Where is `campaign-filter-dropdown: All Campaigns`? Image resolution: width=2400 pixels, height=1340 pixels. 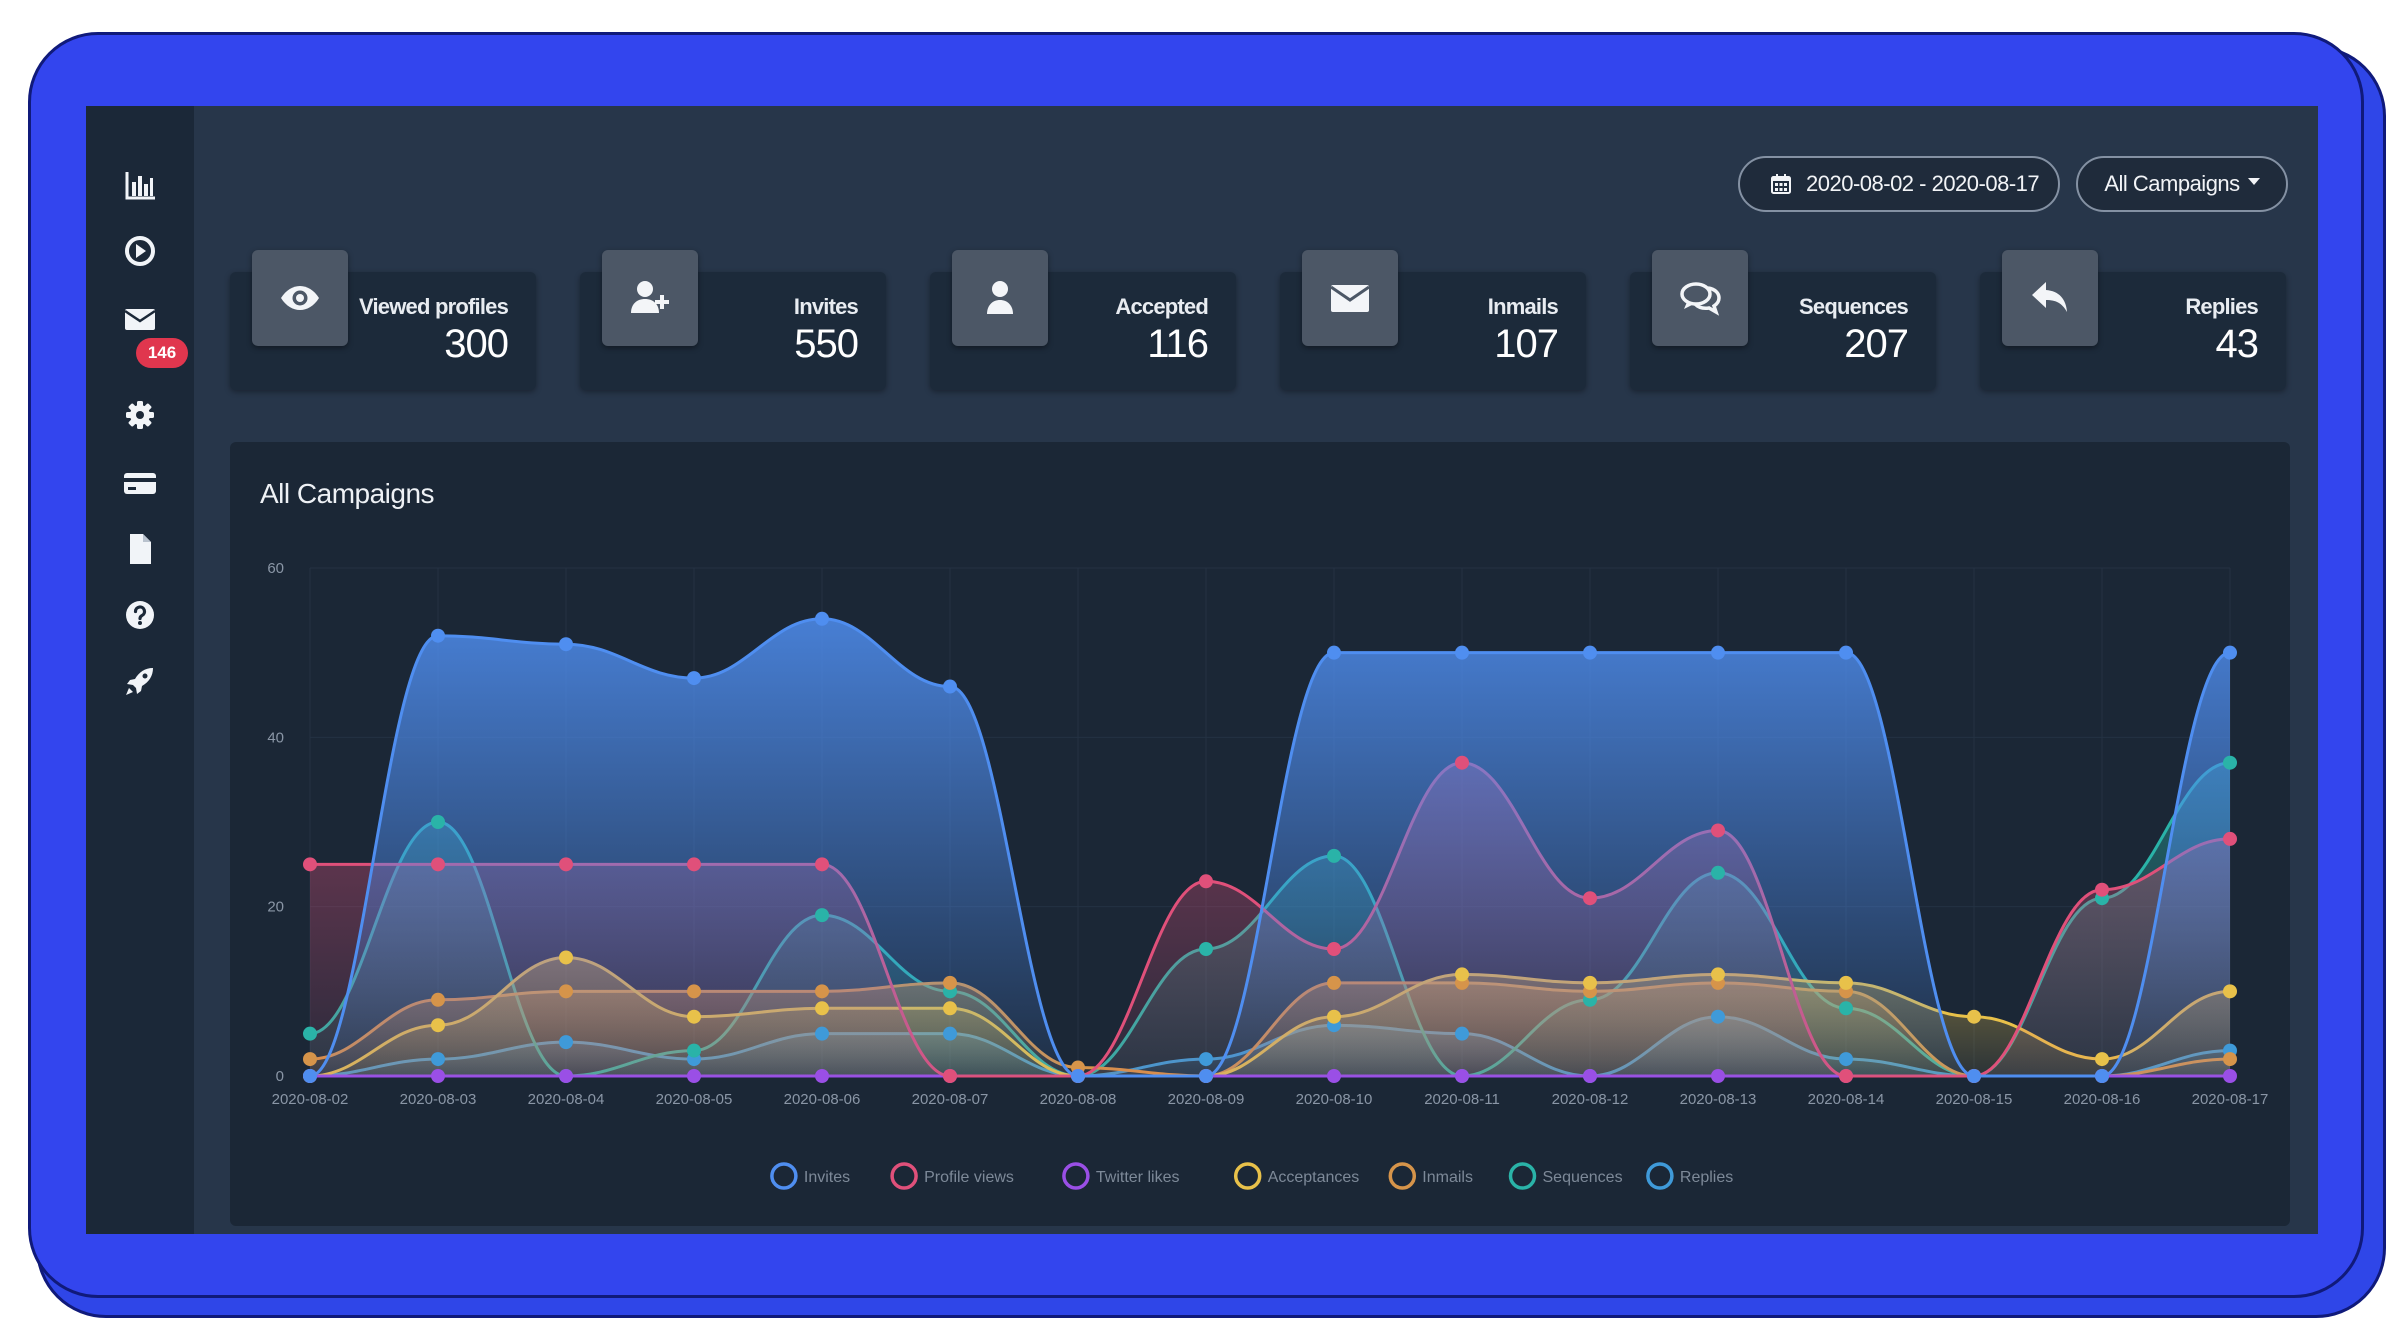
campaign-filter-dropdown: All Campaigns is located at coordinates (2182, 184).